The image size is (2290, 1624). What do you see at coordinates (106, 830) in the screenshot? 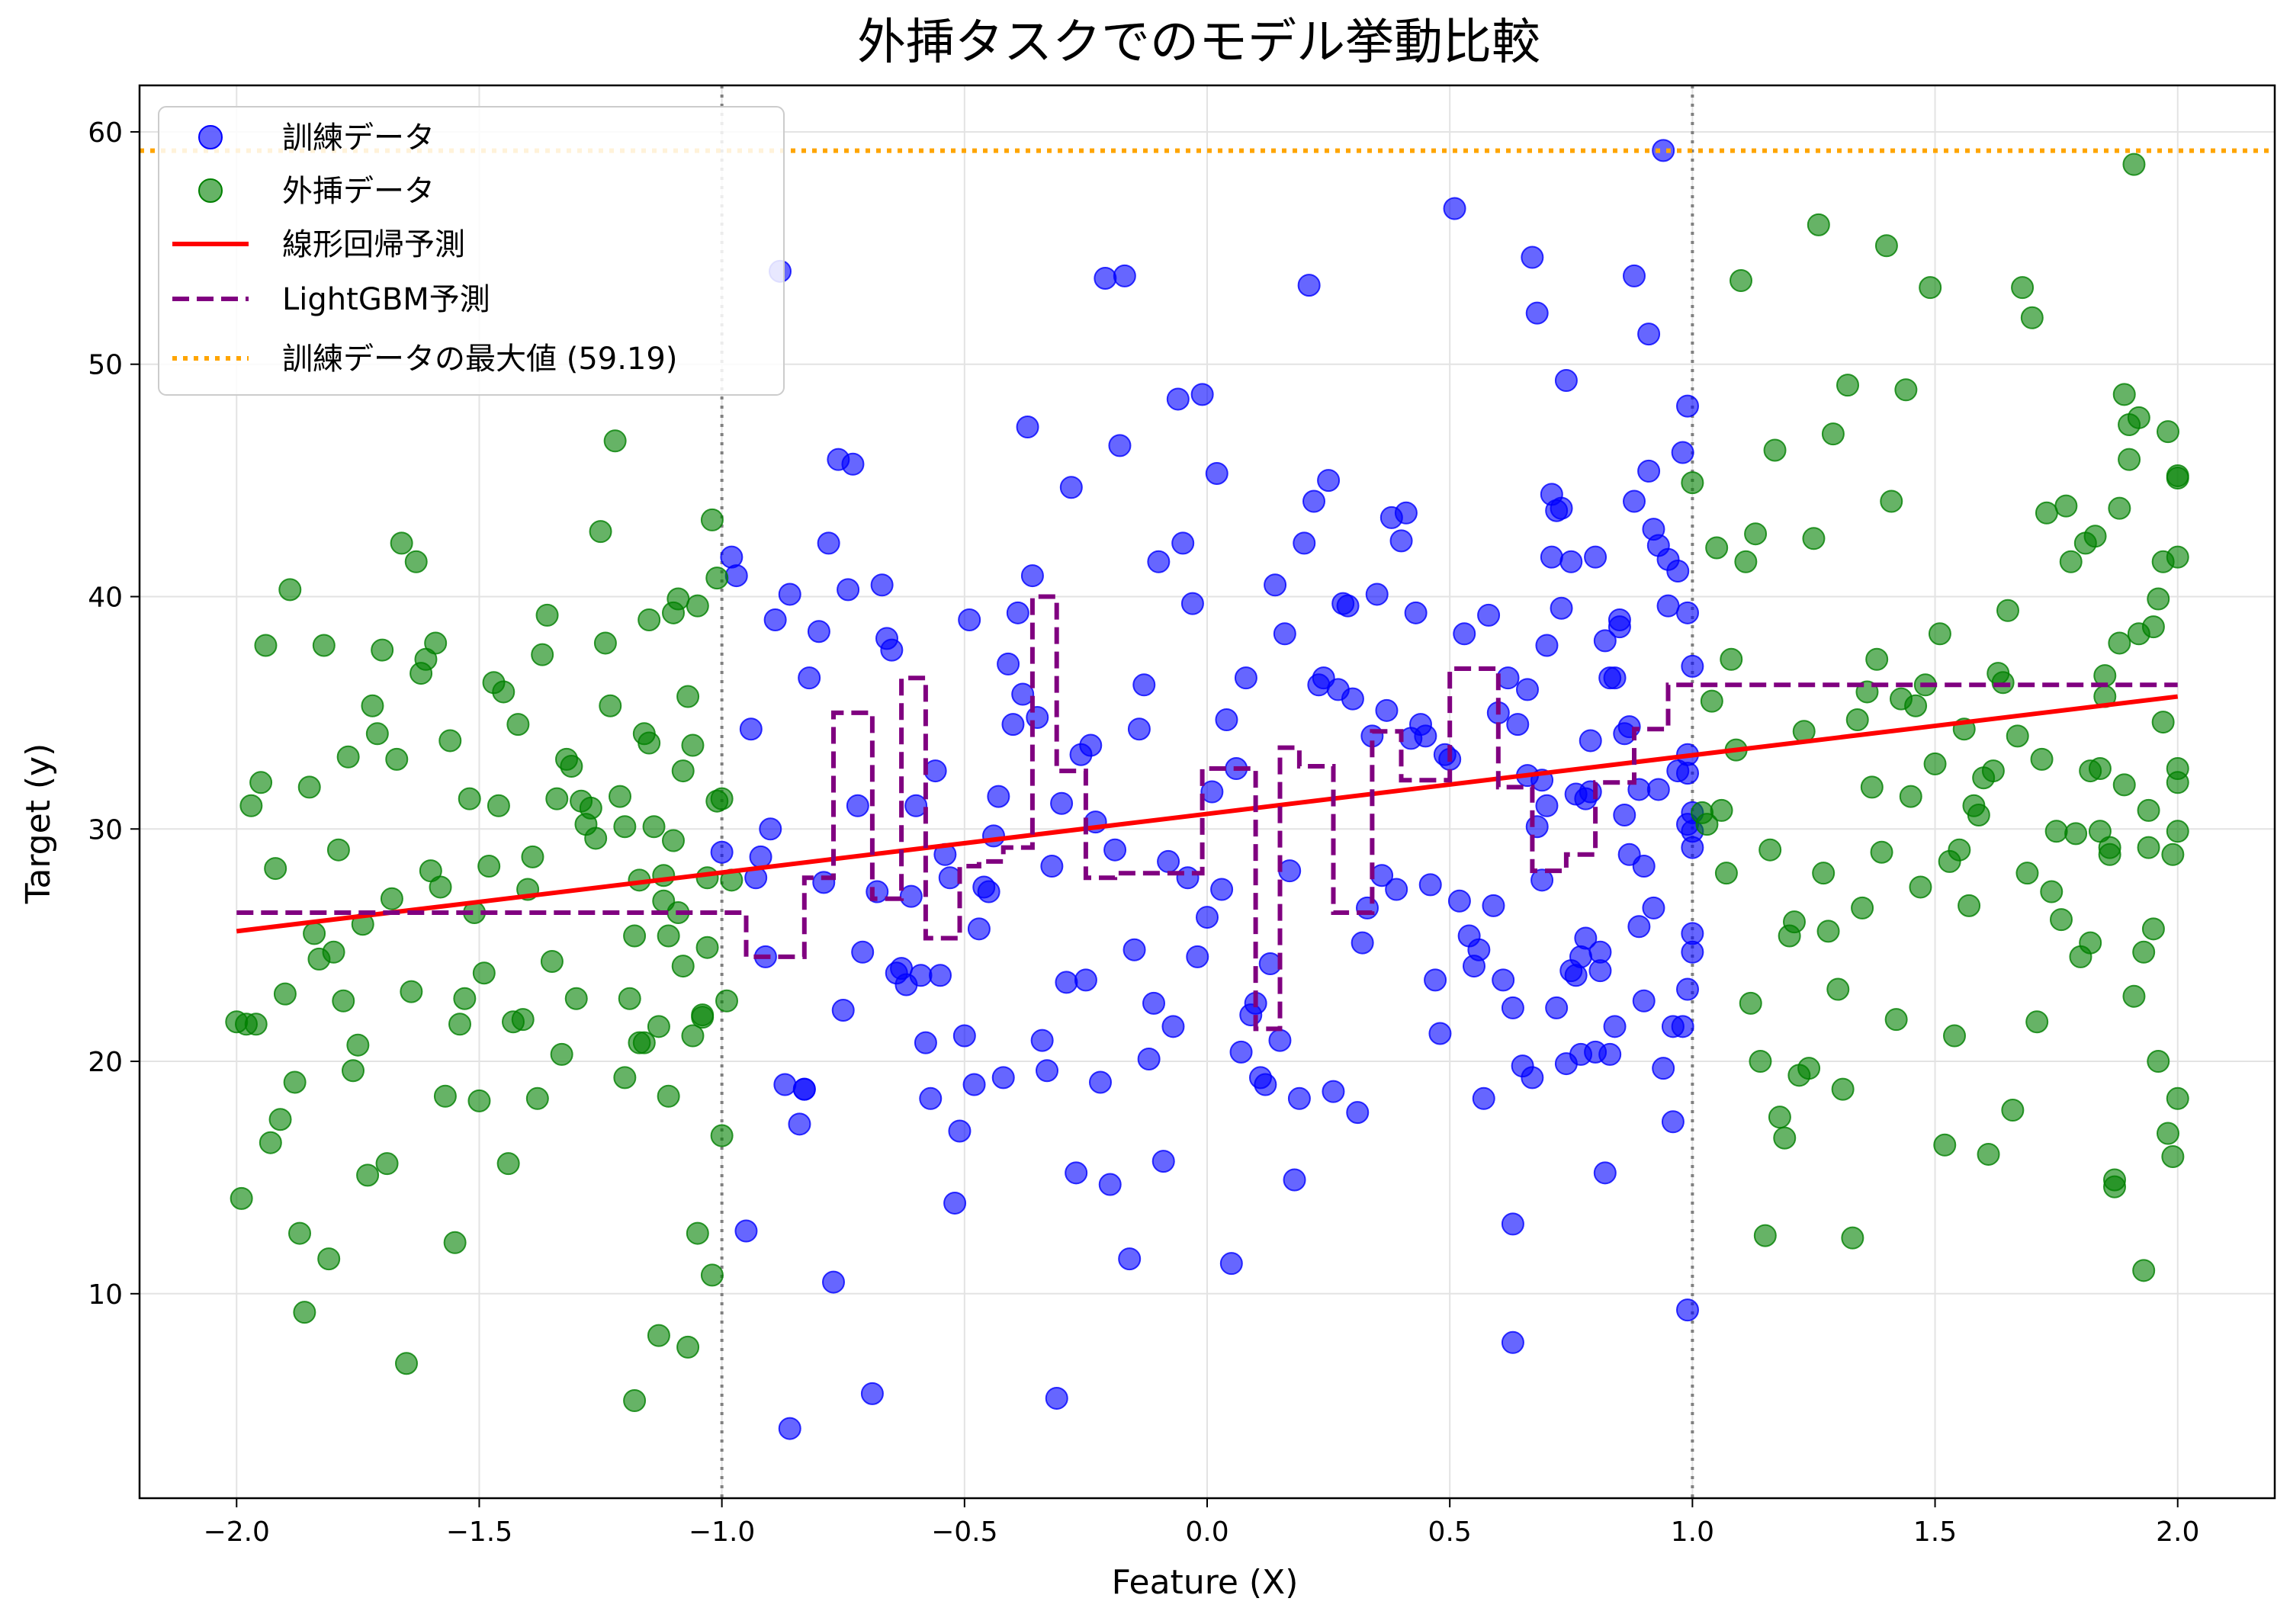
I see `y-tick-label: 30` at bounding box center [106, 830].